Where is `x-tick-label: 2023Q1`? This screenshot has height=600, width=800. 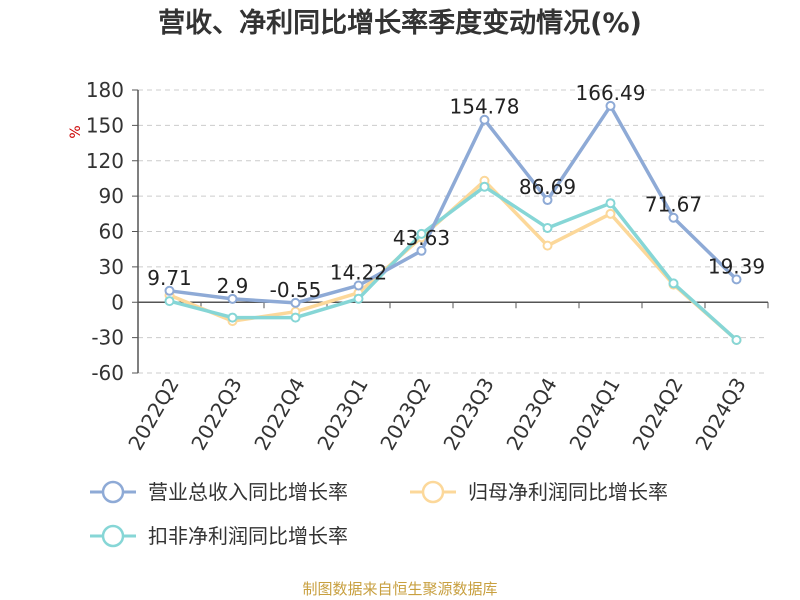
x-tick-label: 2023Q1 is located at coordinates (342, 414).